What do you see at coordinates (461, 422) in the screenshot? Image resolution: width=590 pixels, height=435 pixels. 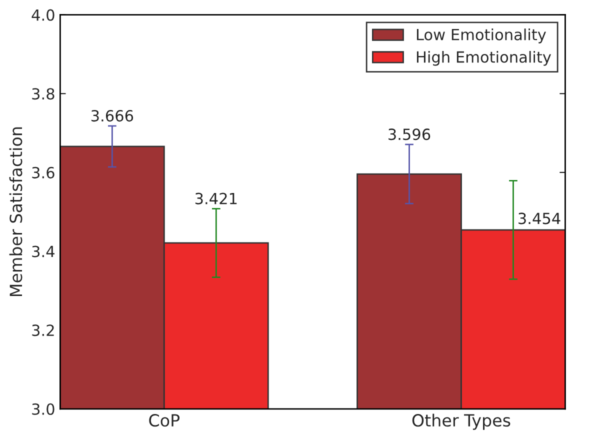 I see `x-tick-label: Other Types` at bounding box center [461, 422].